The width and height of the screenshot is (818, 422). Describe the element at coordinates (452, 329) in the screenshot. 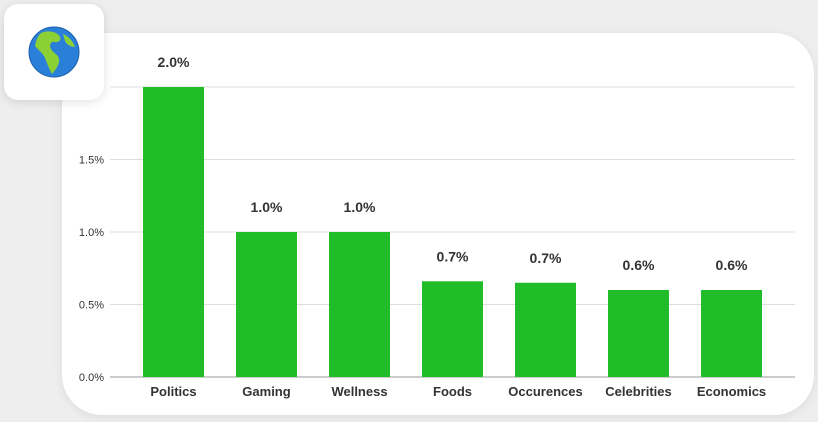

I see `bar-foods` at that location.